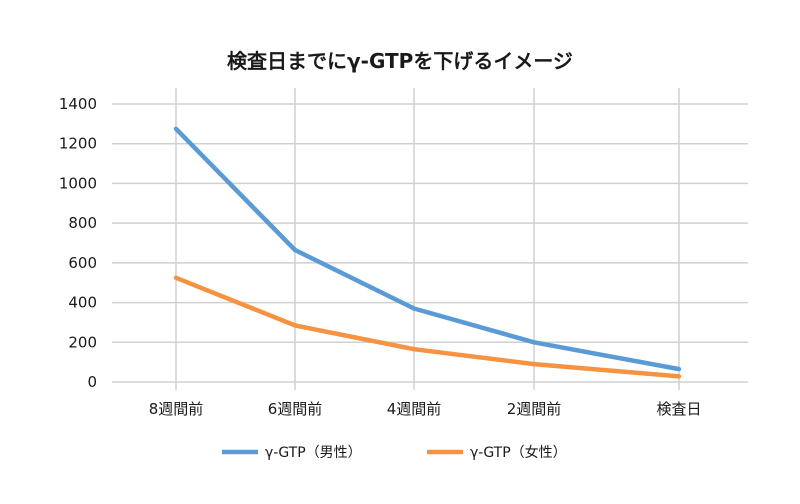 The image size is (800, 504). Describe the element at coordinates (313, 453) in the screenshot. I see `legend-label: γ-GTP（男性）` at that location.